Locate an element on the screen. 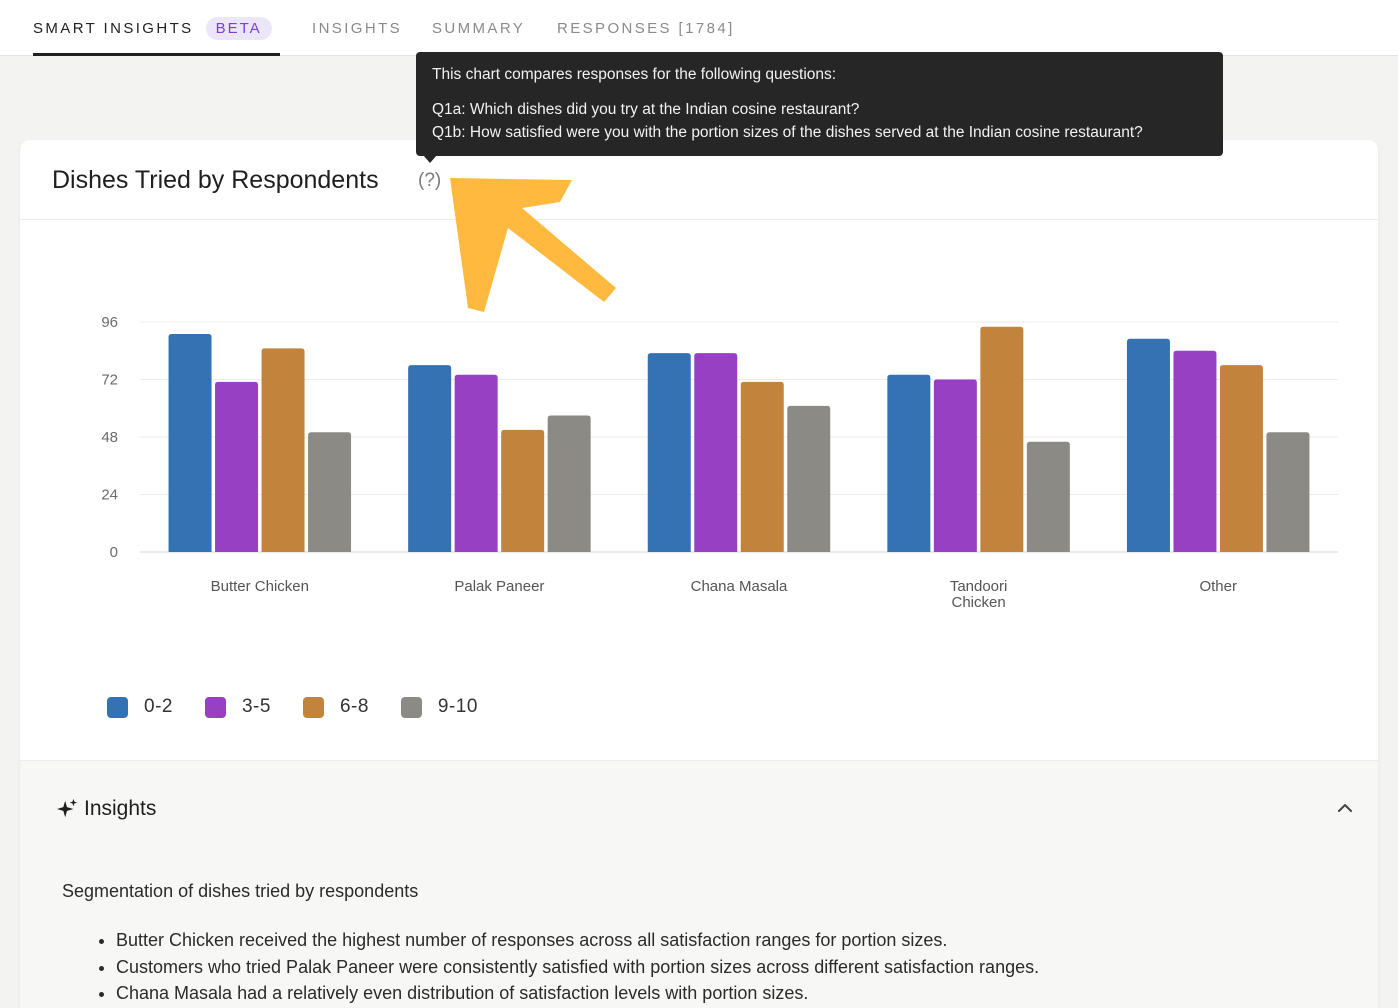 Image resolution: width=1398 pixels, height=1008 pixels. legend-label: 0-2 is located at coordinates (158, 706).